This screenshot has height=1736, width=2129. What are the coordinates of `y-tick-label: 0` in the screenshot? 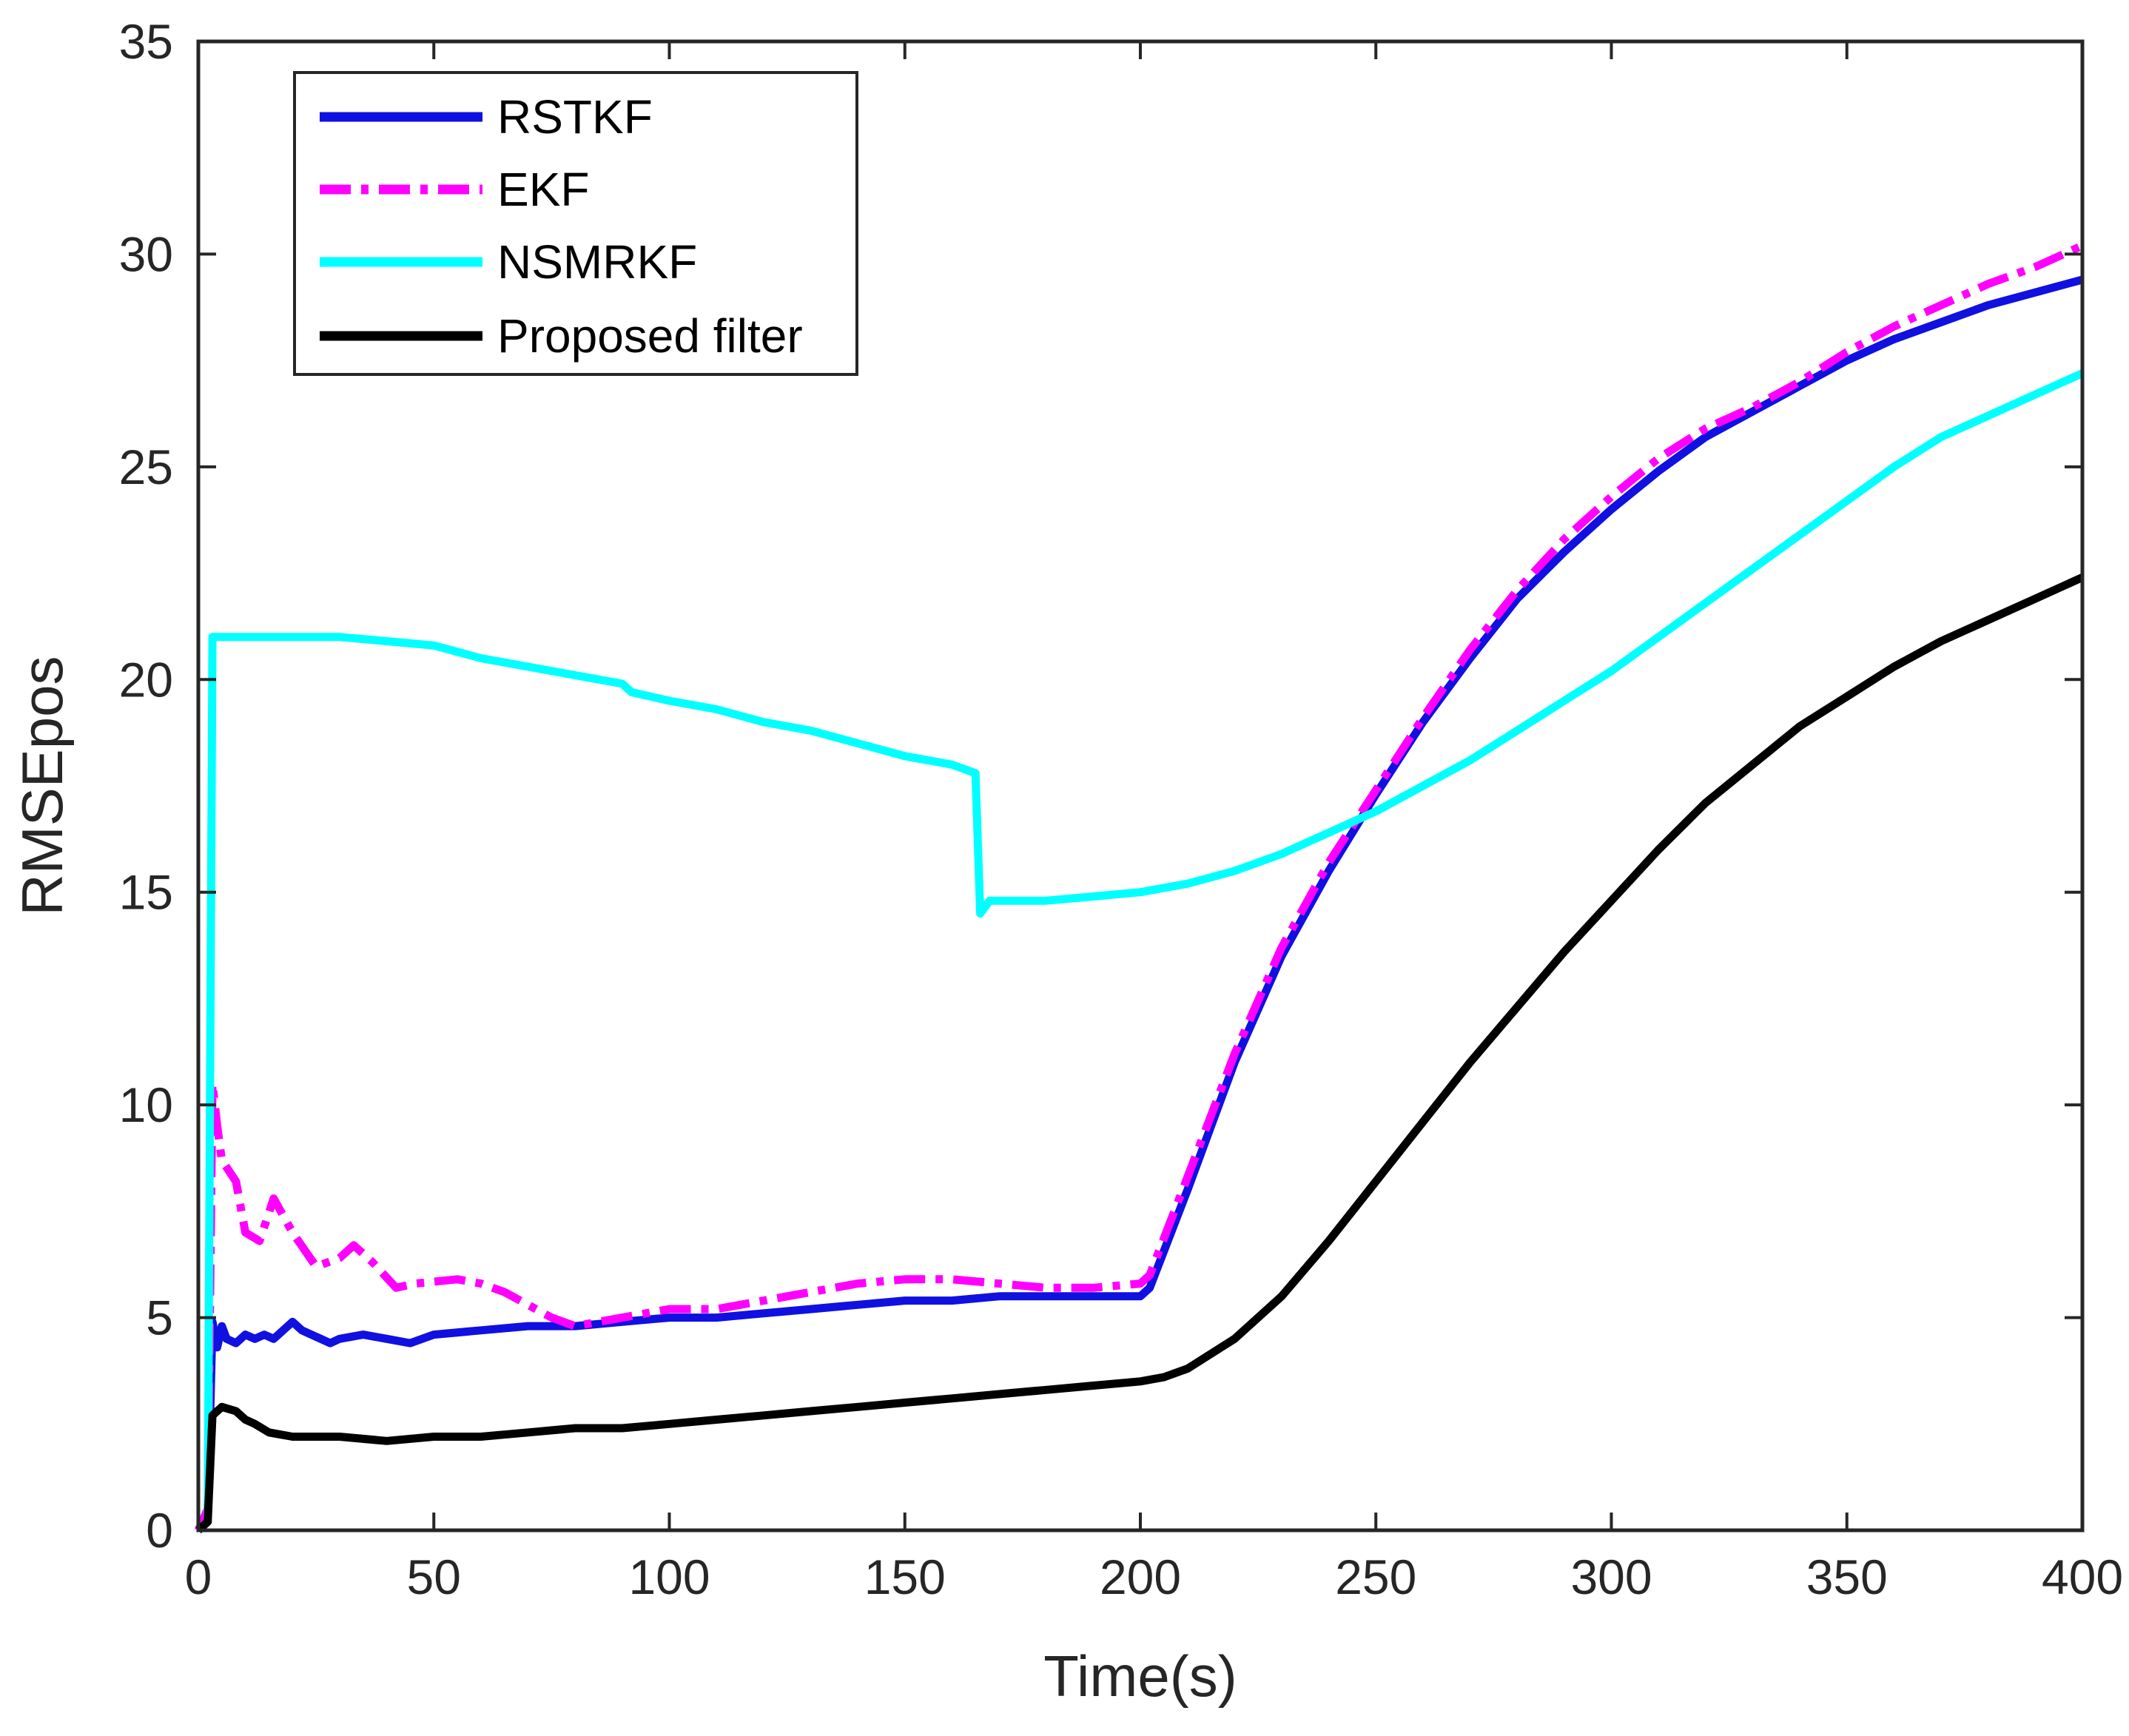 It's located at (159, 1531).